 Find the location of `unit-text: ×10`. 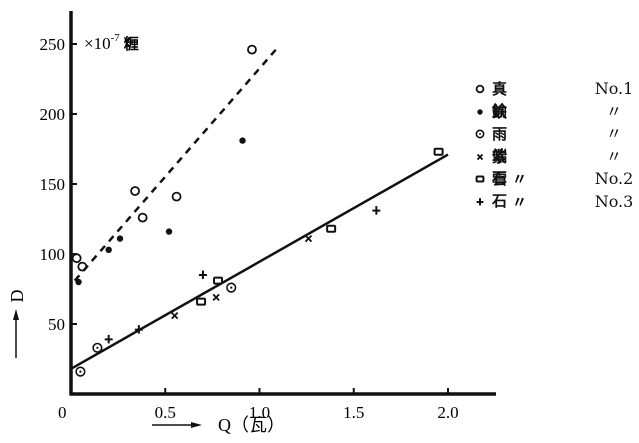

unit-text: ×10 is located at coordinates (97, 43).